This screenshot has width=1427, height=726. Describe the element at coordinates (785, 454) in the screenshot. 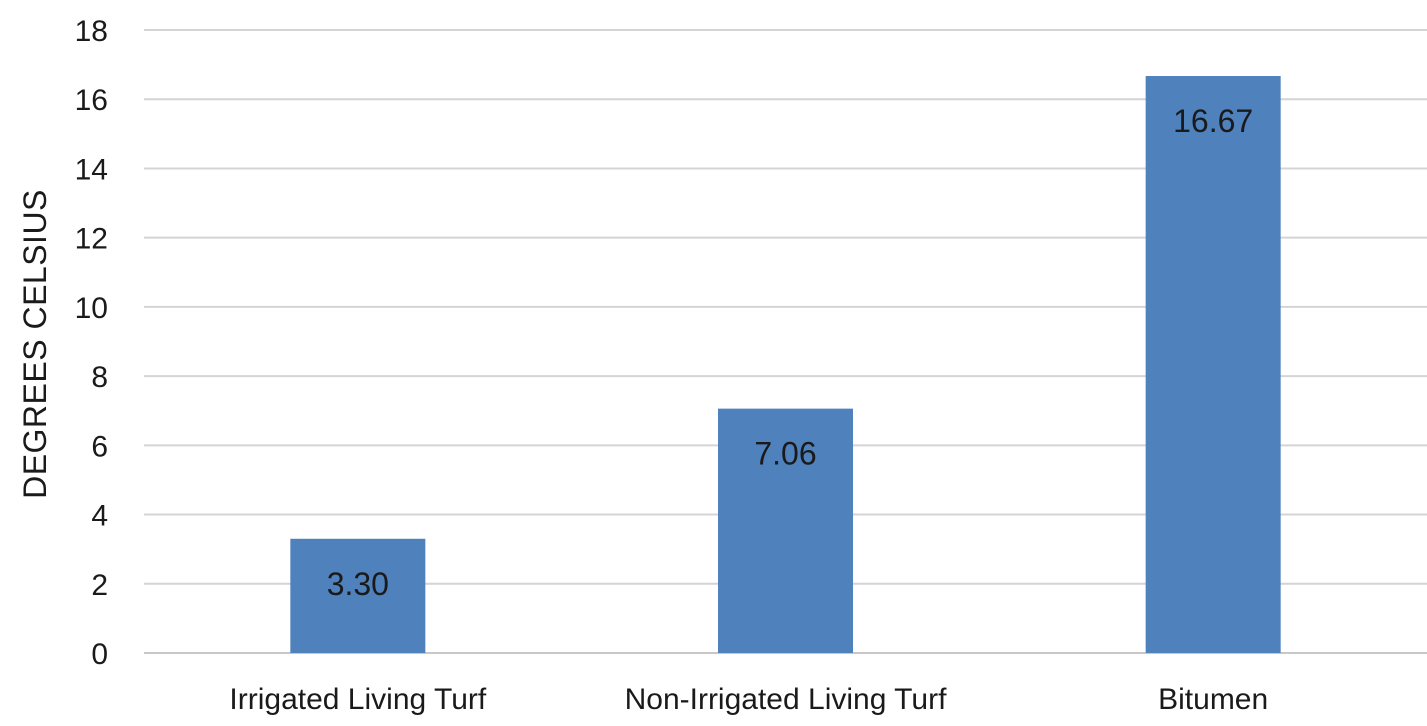

I see `data-label: 7.06` at that location.